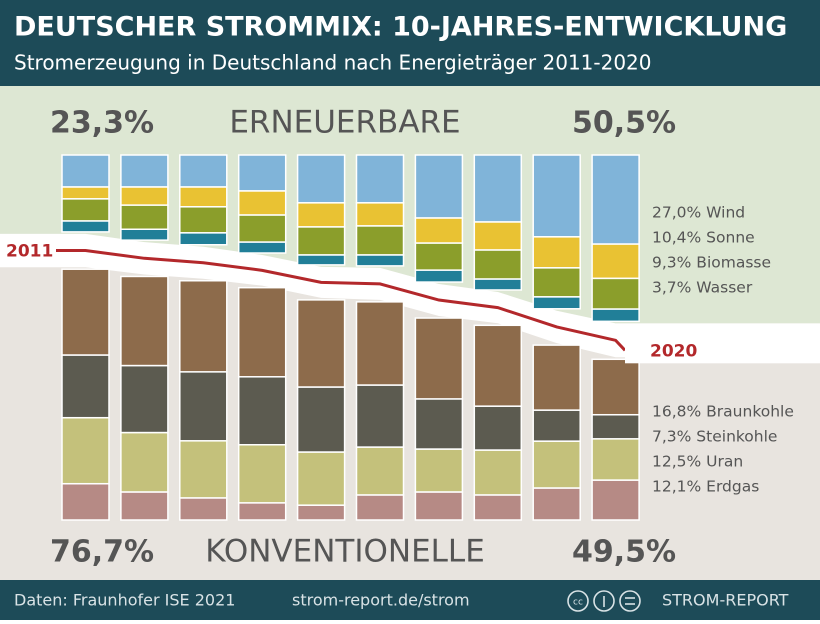  I want to click on header, so click(410, 43).